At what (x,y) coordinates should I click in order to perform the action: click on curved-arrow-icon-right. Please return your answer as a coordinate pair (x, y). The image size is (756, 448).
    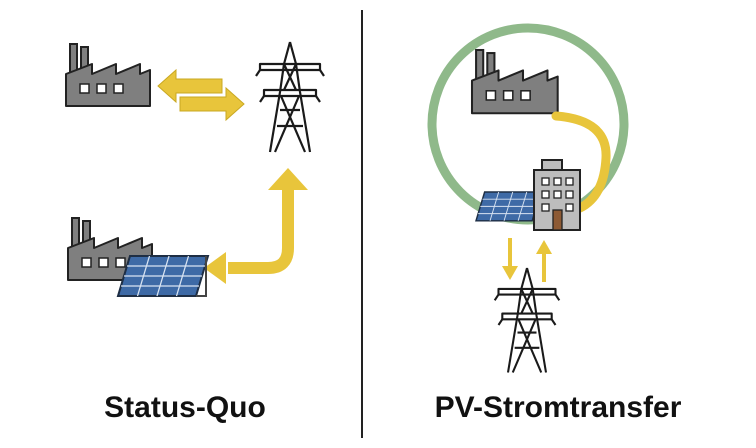
    Looking at the image, I should click on (581, 162).